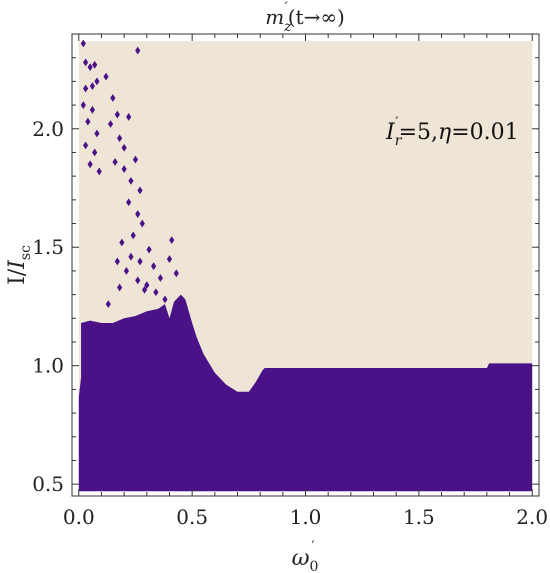  Describe the element at coordinates (48, 129) in the screenshot. I see `y-tick-label-3: 2.0` at that location.